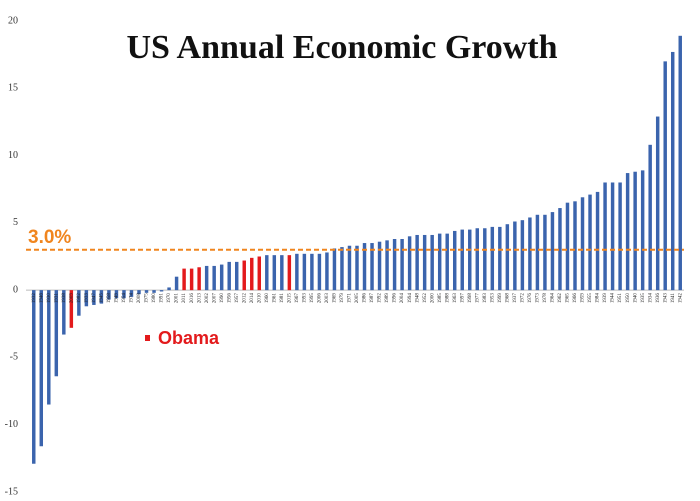 This screenshot has height=501, width=700. What do you see at coordinates (492, 298) in the screenshot?
I see `x-tick-label: 1953` at bounding box center [492, 298].